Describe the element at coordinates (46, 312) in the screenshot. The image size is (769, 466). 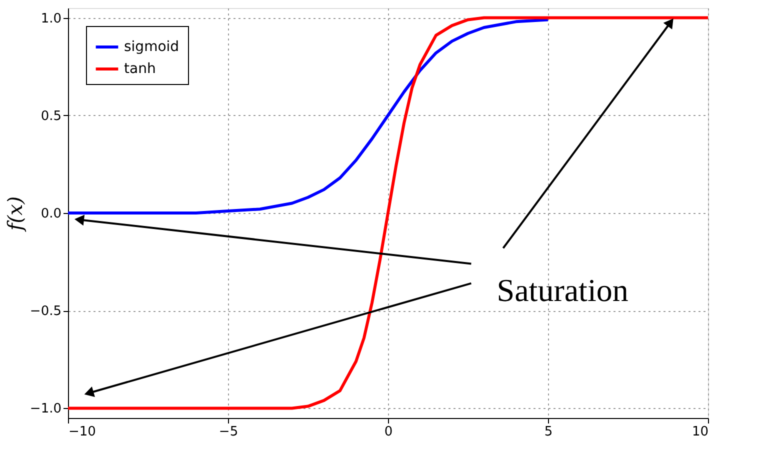
I see `y-tick-label: −0.5` at that location.